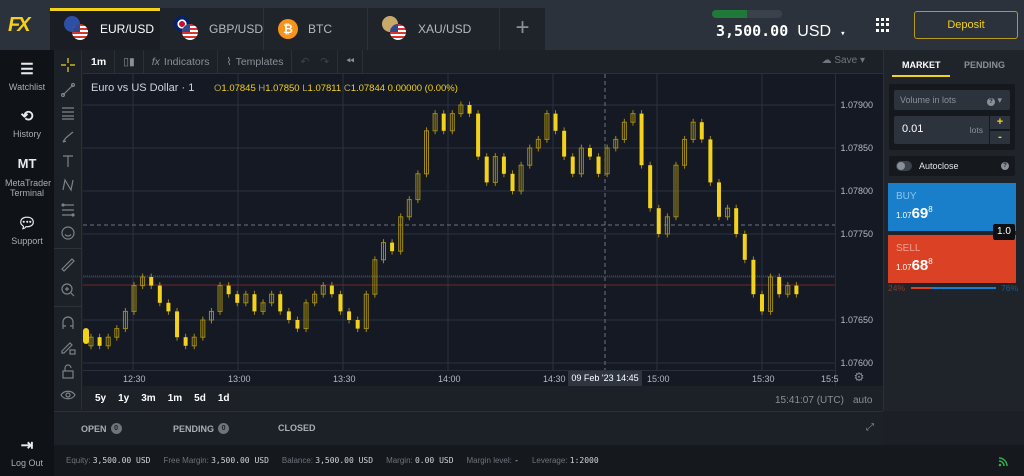 The image size is (1024, 476). I want to click on expand-icon: ⤢, so click(870, 427).